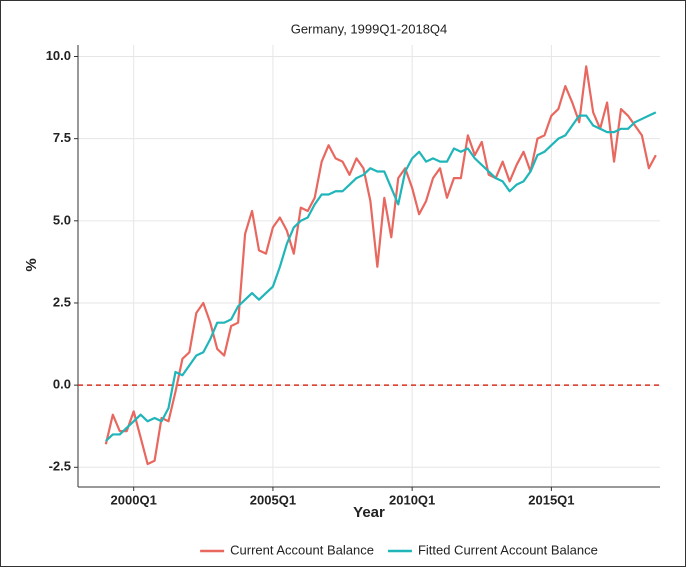  Describe the element at coordinates (369, 28) in the screenshot. I see `chart-title: Germany, 1999Q1-2018Q4` at that location.